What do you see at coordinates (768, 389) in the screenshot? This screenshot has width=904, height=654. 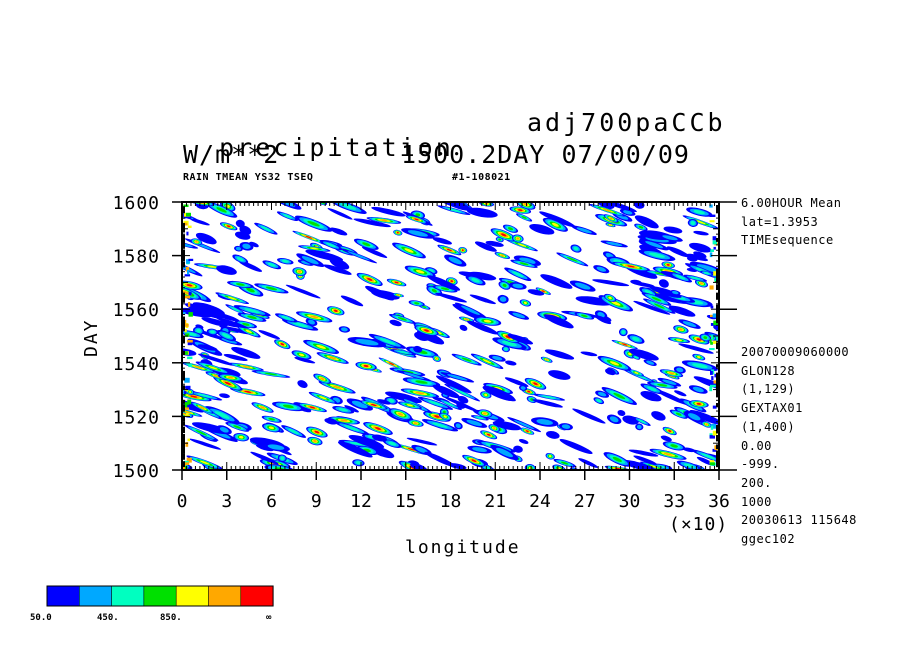 I see `side-info-line: (1,129)` at bounding box center [768, 389].